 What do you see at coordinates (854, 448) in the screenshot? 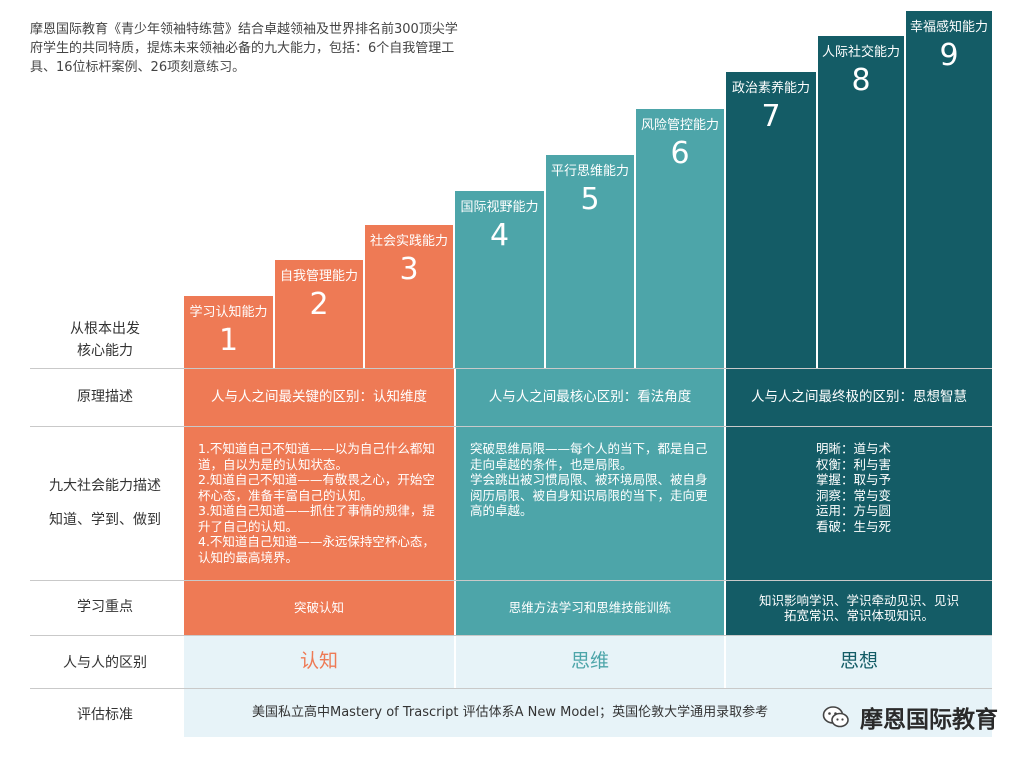
I see `description-item: 明晰：道与术` at bounding box center [854, 448].